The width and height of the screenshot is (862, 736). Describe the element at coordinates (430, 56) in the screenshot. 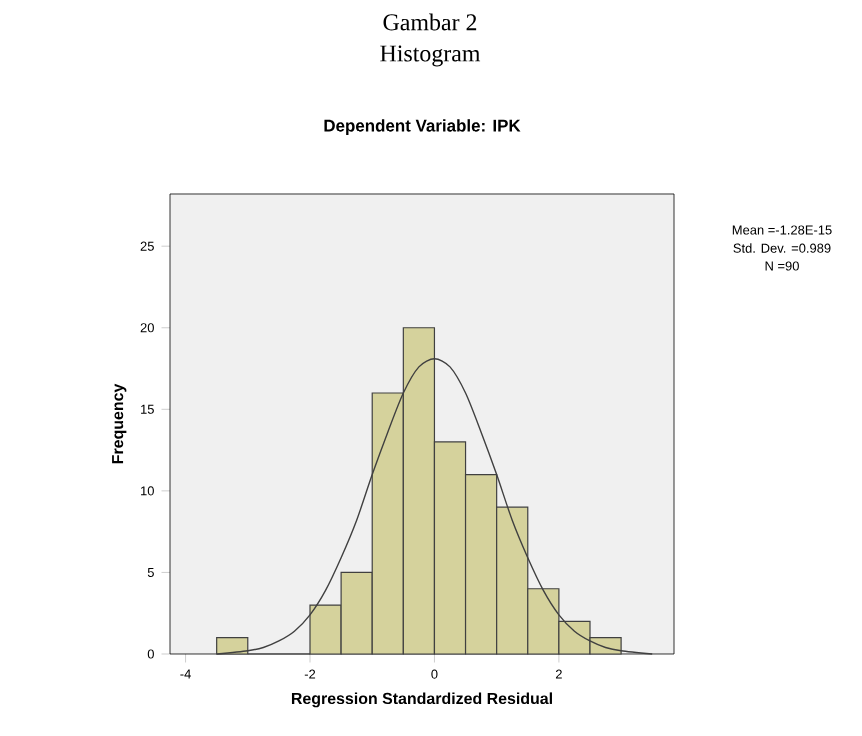

I see `text: Histogram` at that location.